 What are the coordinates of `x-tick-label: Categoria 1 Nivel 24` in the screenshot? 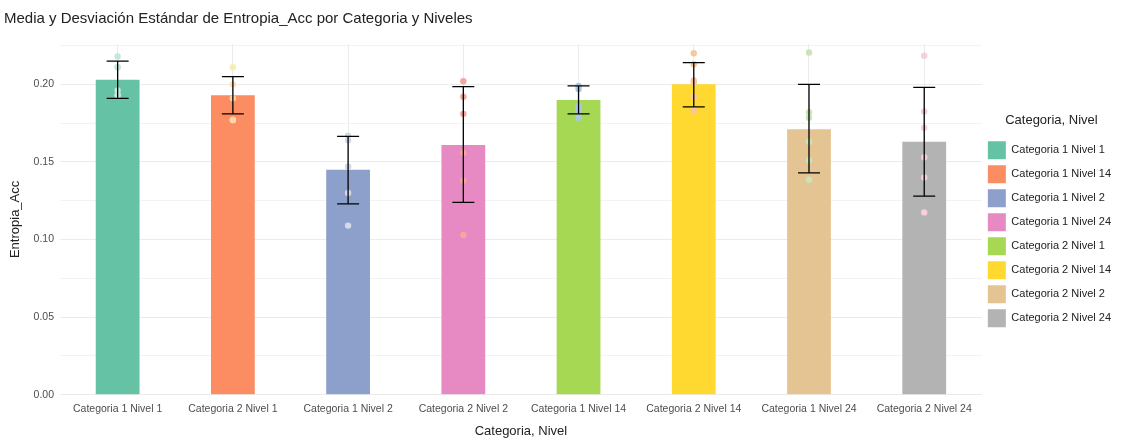 It's located at (809, 407).